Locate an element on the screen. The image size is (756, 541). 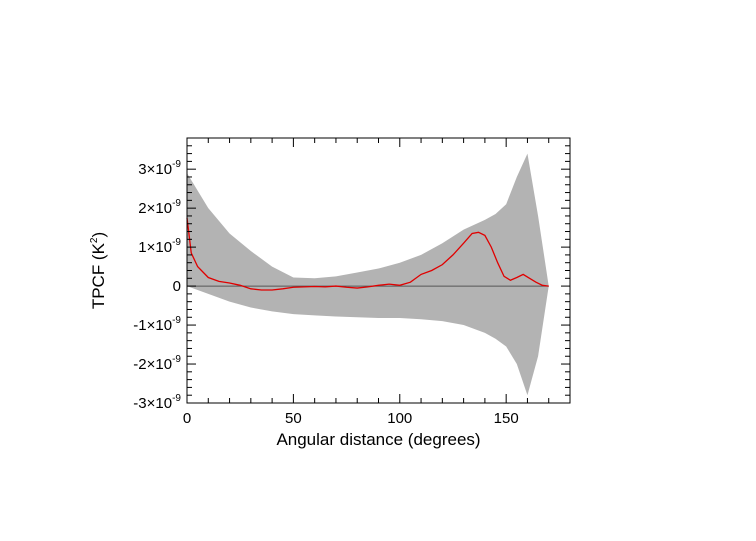
y-tick-label: 1×10⁻⁹ is located at coordinates (159, 246).